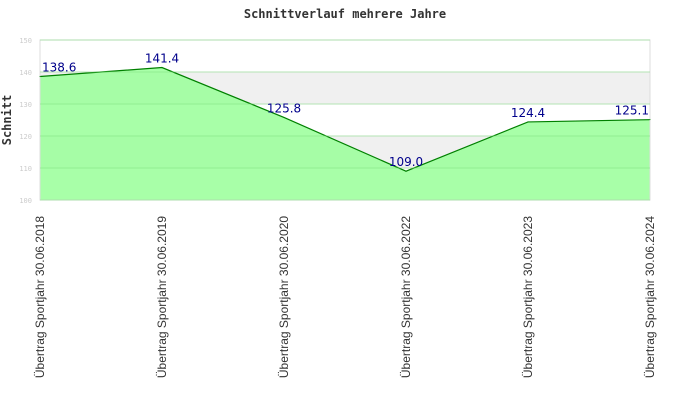  Describe the element at coordinates (25, 73) in the screenshot. I see `y-tick-label: 140` at that location.